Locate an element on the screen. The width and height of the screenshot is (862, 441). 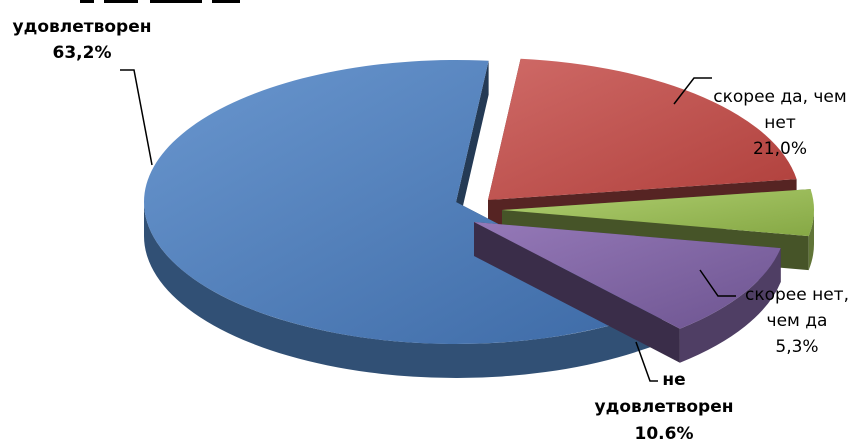
leader-line-udovletvoren is located at coordinates (136, 117).